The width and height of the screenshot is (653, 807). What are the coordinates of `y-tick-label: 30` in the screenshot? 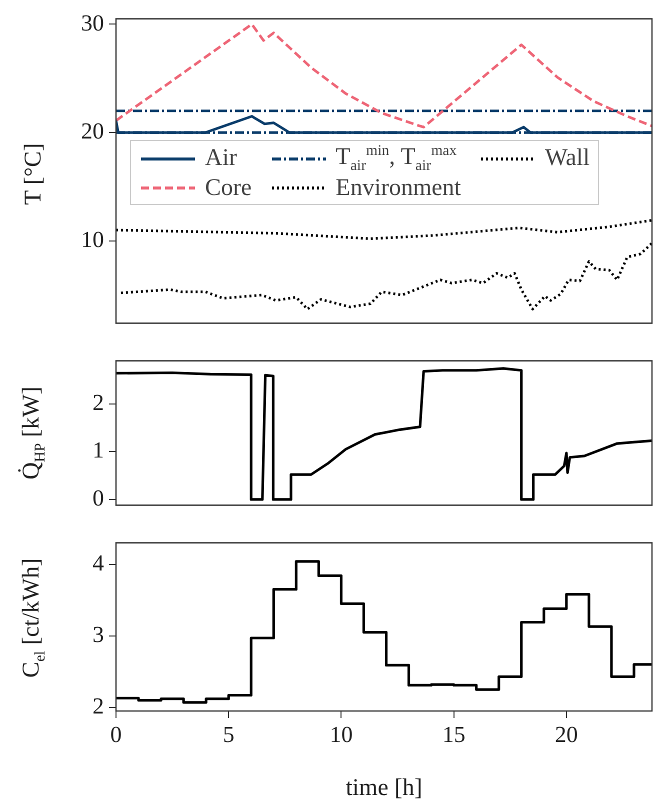 It's located at (92, 23).